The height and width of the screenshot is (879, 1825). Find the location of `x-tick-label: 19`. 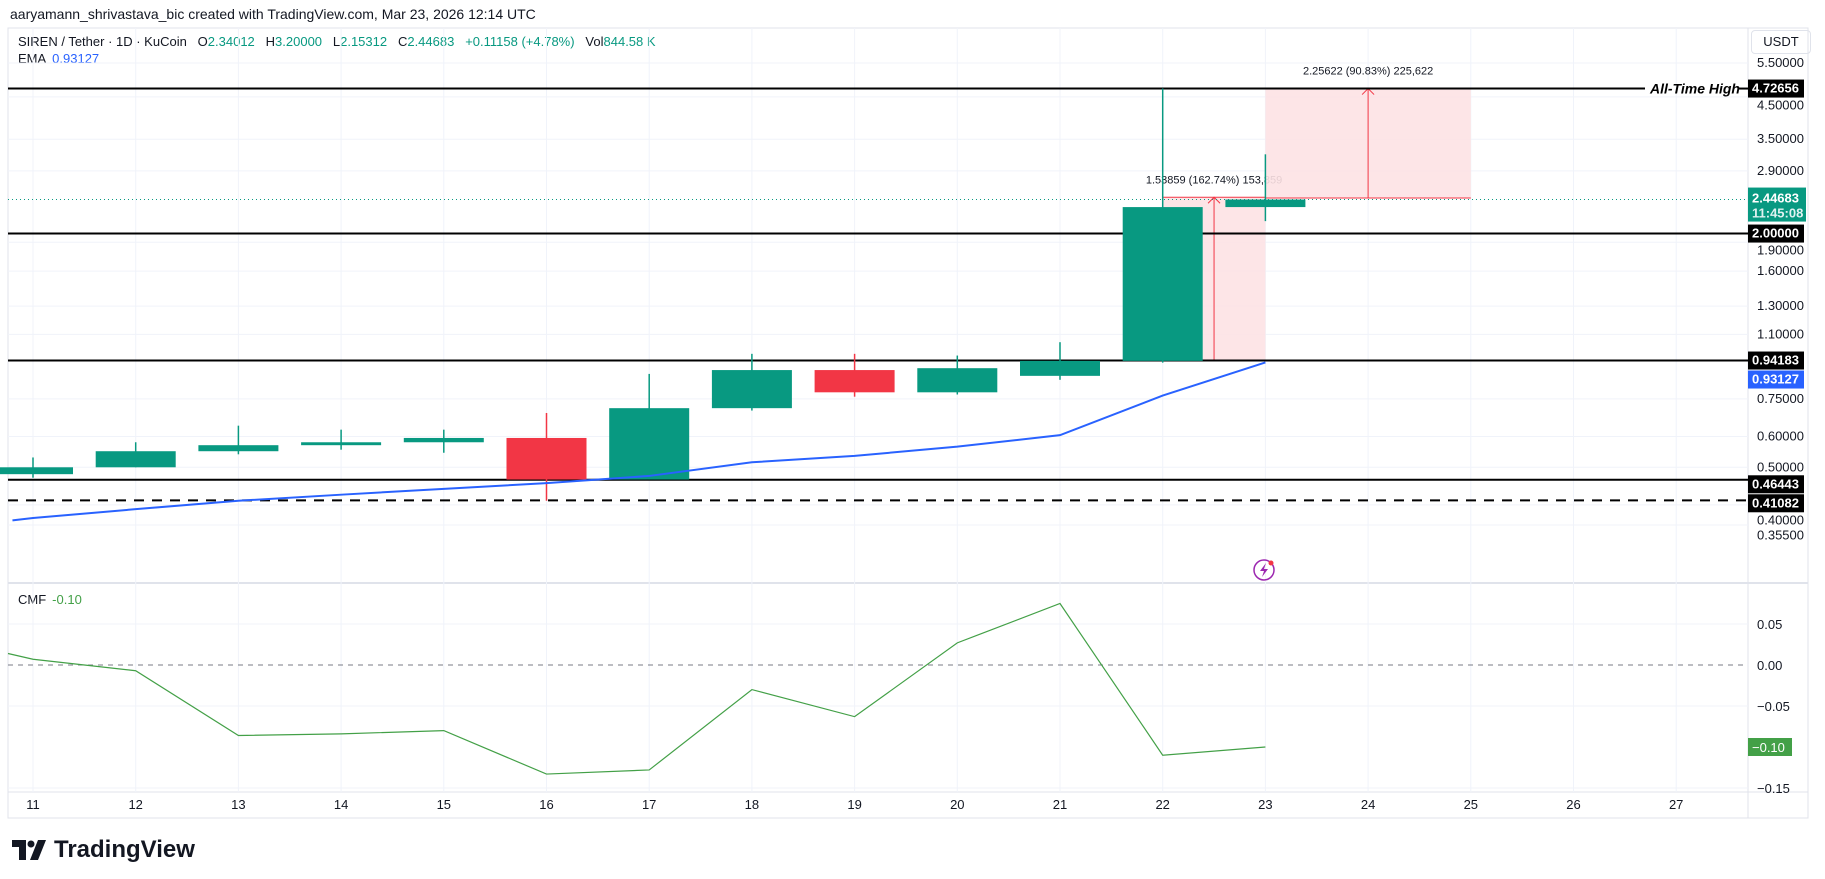

x-tick-label: 19 is located at coordinates (854, 804).